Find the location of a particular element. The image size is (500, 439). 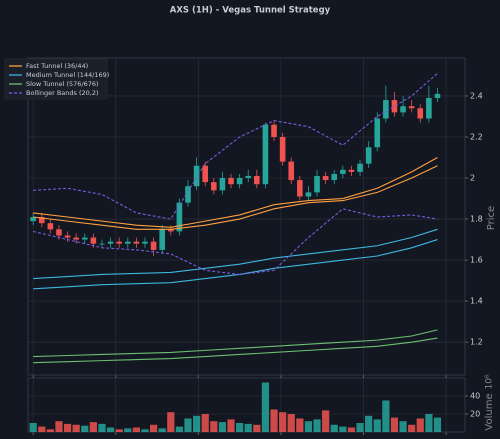

volume-axis-label: Volume is located at coordinates (489, 411).